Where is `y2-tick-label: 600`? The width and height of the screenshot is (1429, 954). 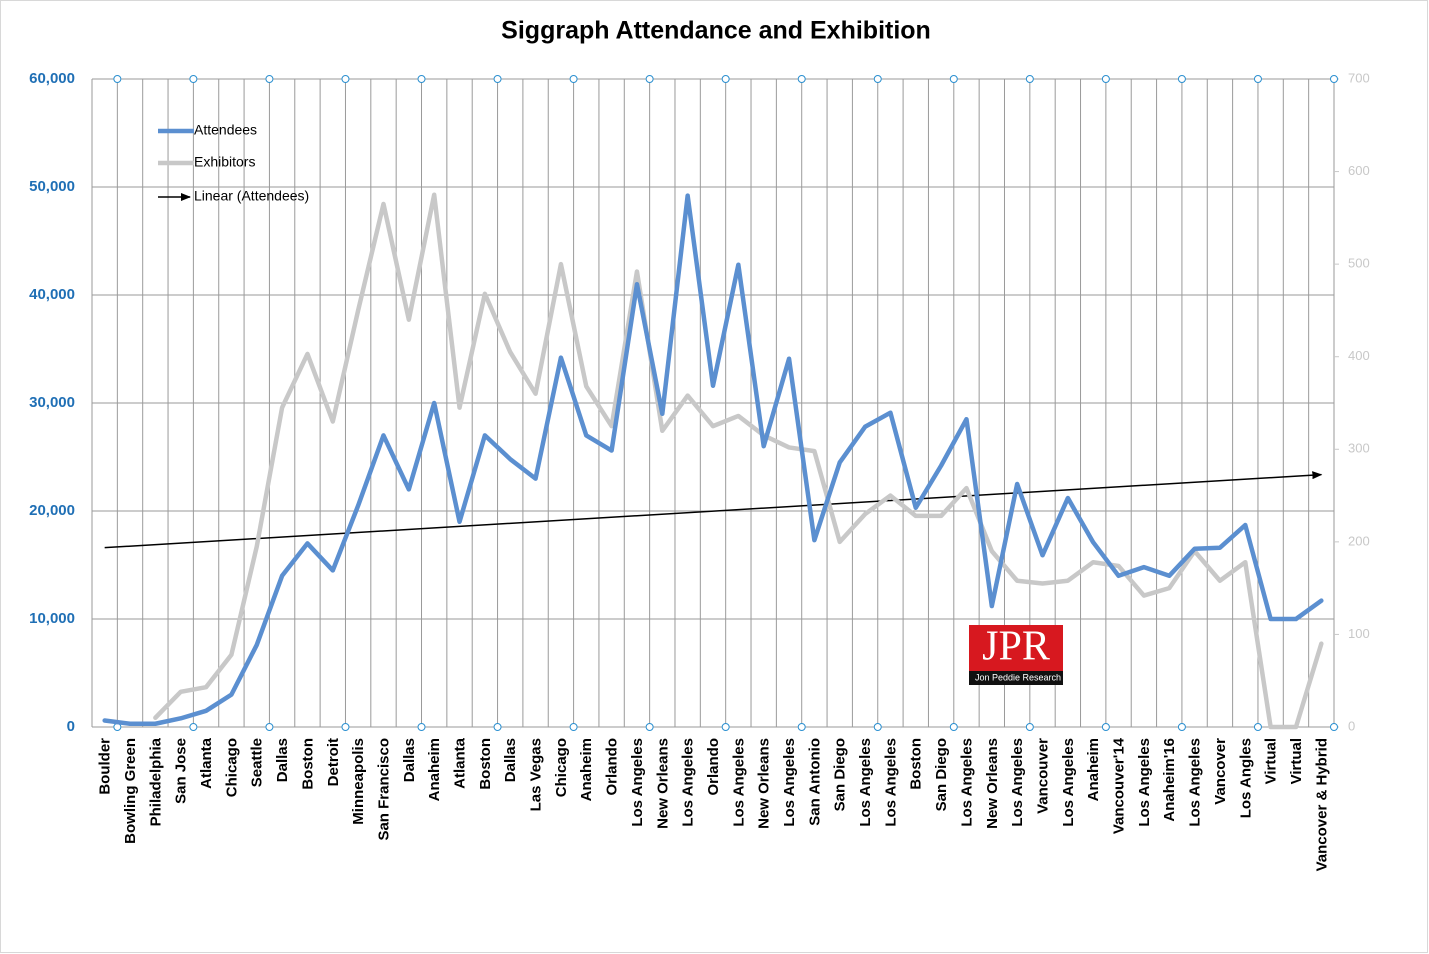 y2-tick-label: 600 is located at coordinates (1359, 170).